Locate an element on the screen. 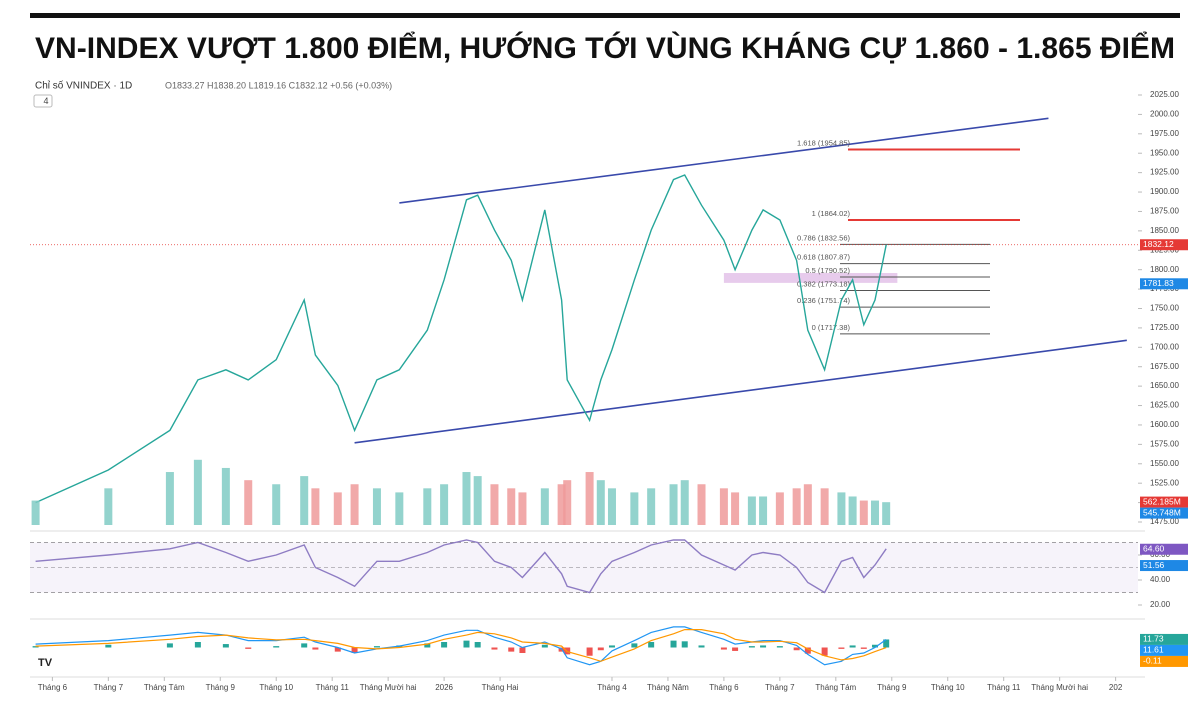 The height and width of the screenshot is (708, 1200). symbol: Chỉ số VNINDEX · 1D is located at coordinates (83, 86).